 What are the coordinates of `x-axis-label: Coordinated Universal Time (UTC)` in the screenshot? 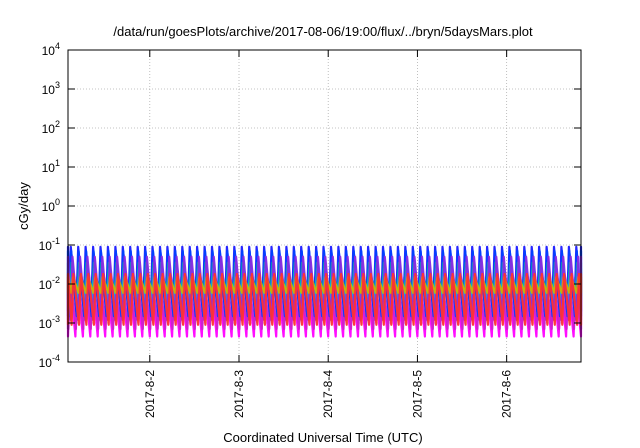 It's located at (322, 437).